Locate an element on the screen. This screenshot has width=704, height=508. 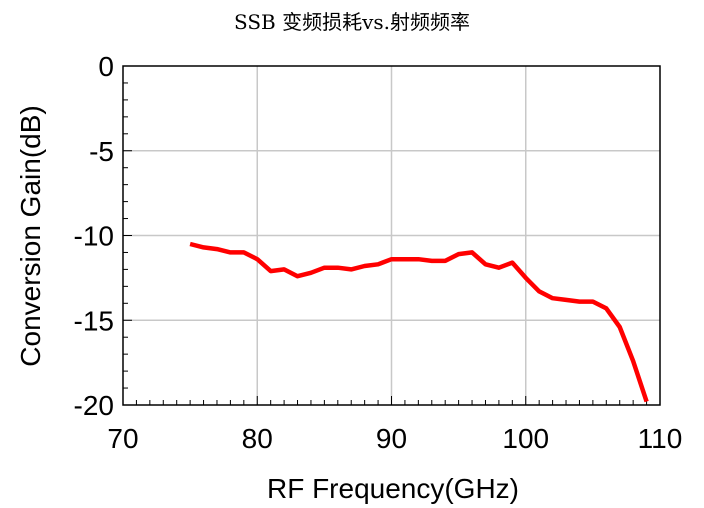
x-tick-label: 70 is located at coordinates (122, 438).